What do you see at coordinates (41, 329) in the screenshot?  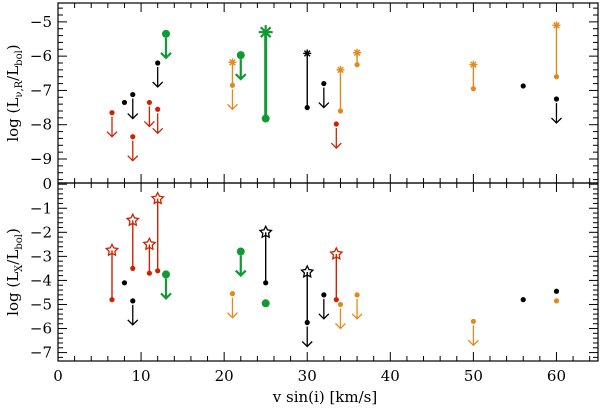 I see `xray-ytick-label: −6` at bounding box center [41, 329].